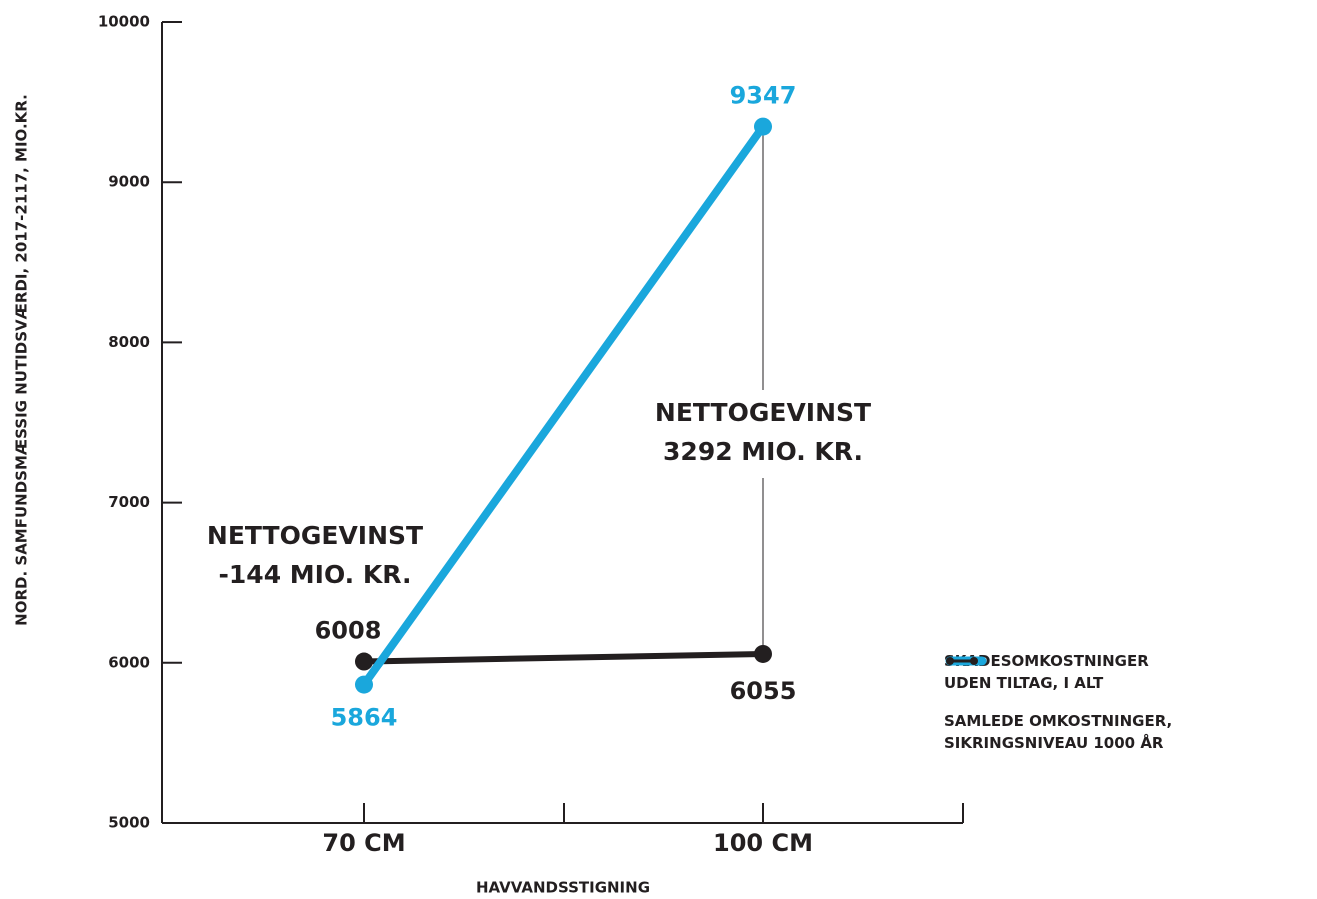  I want to click on data-label: 9347, so click(763, 96).